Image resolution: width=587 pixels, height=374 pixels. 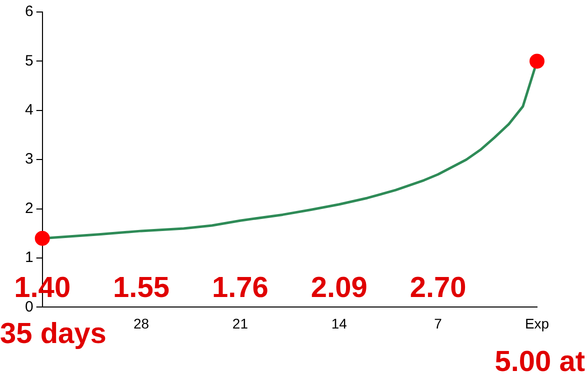 What do you see at coordinates (29, 110) in the screenshot?
I see `y-tick-label: 4` at bounding box center [29, 110].